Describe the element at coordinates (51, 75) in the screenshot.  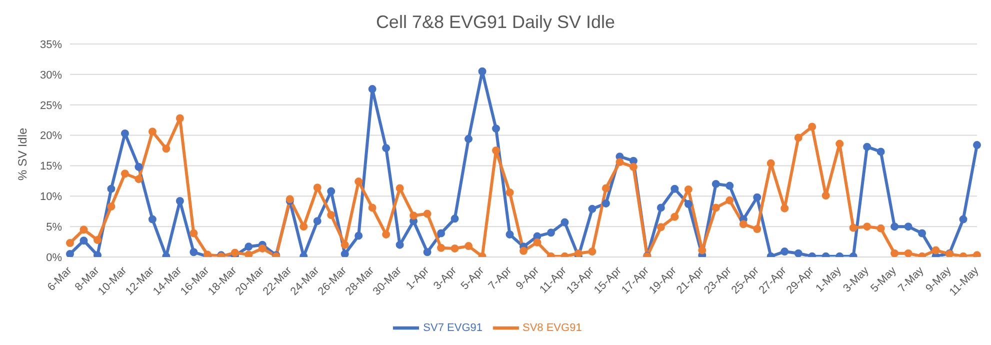
I see `y-tick-label: 30%` at that location.